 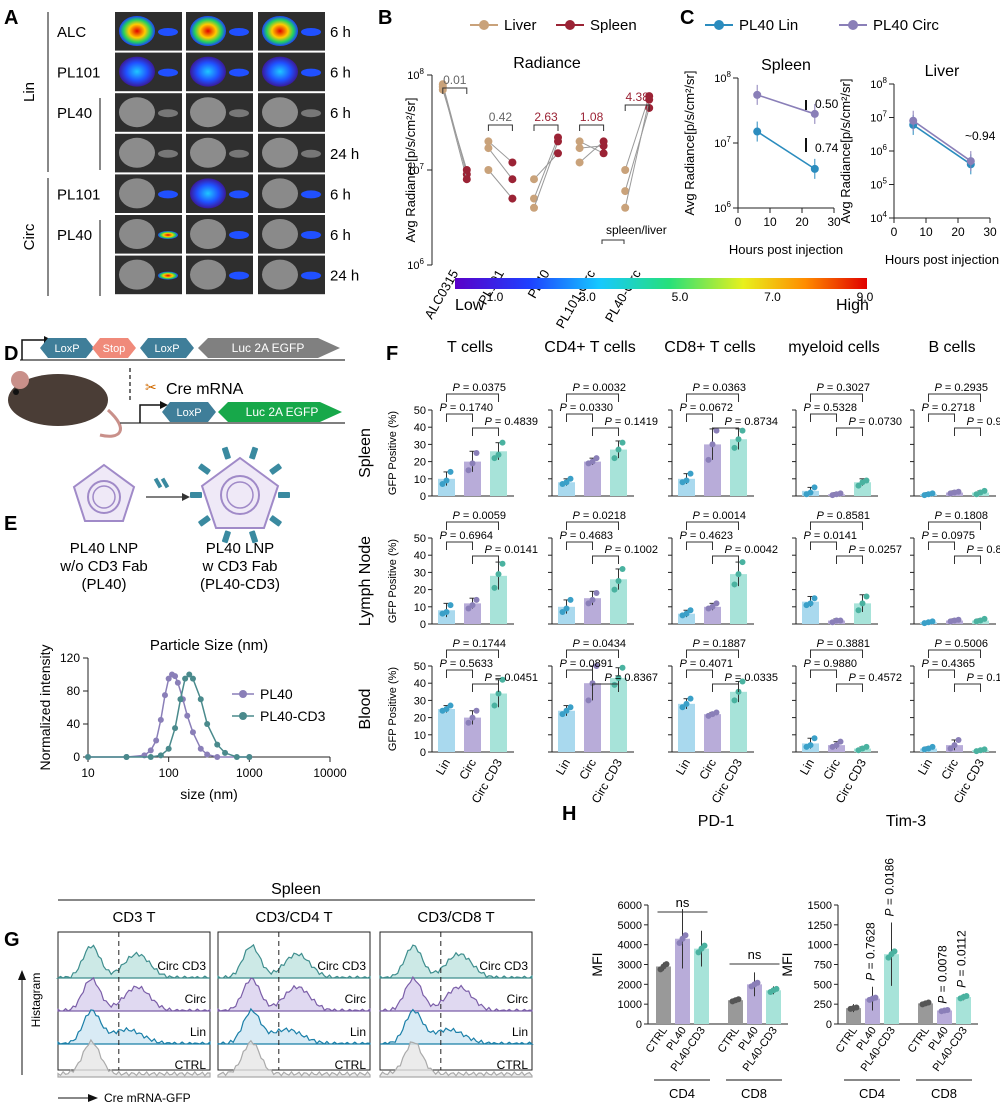 What do you see at coordinates (630, 1005) in the screenshot?
I see `y-tick-label: 1000` at bounding box center [630, 1005].